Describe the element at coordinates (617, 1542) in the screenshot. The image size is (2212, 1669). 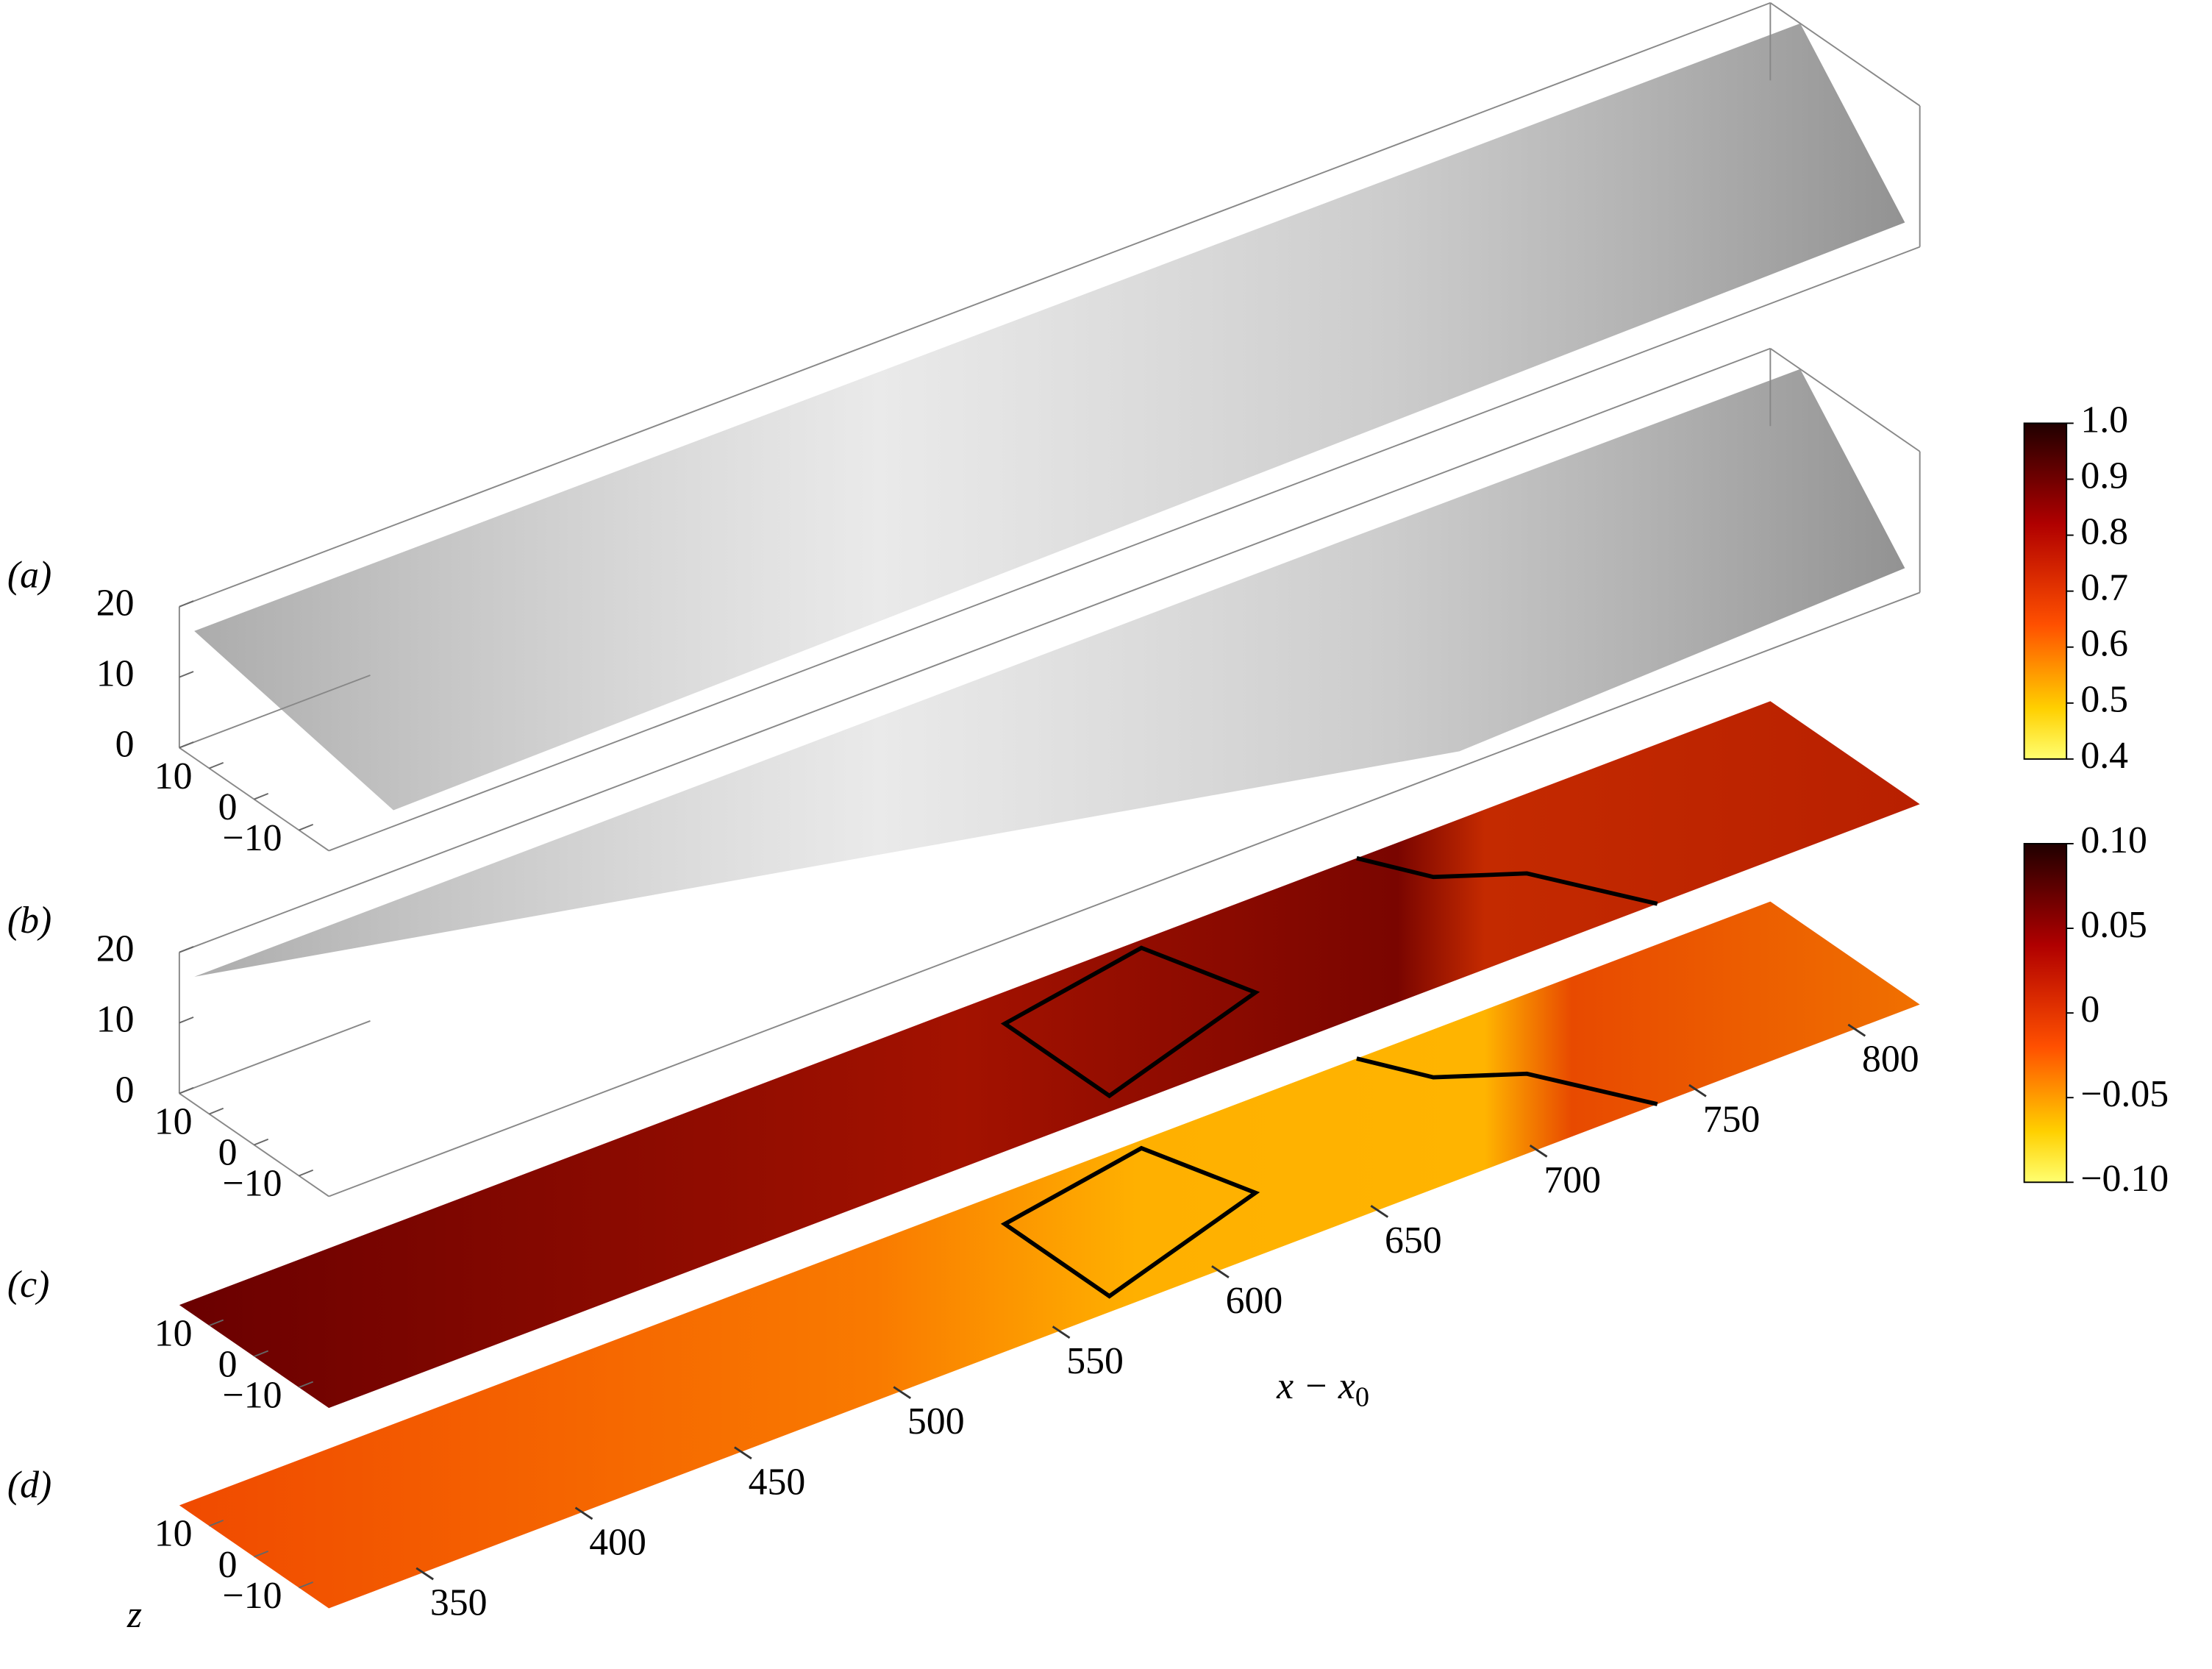
I see `x-tick-label: 400` at that location.